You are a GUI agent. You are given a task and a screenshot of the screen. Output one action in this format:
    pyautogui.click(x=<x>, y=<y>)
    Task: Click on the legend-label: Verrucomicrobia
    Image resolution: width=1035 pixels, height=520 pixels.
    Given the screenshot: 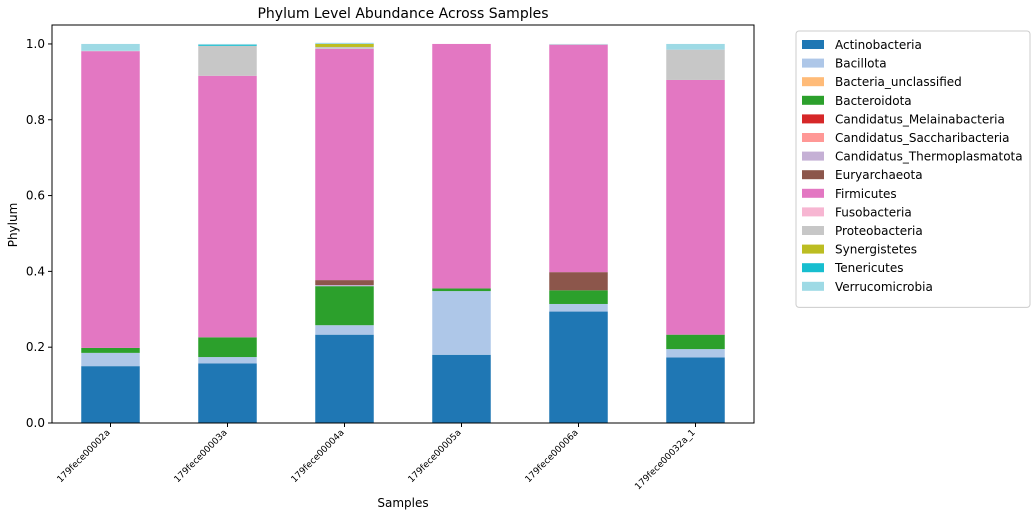 What is the action you would take?
    pyautogui.click(x=884, y=287)
    